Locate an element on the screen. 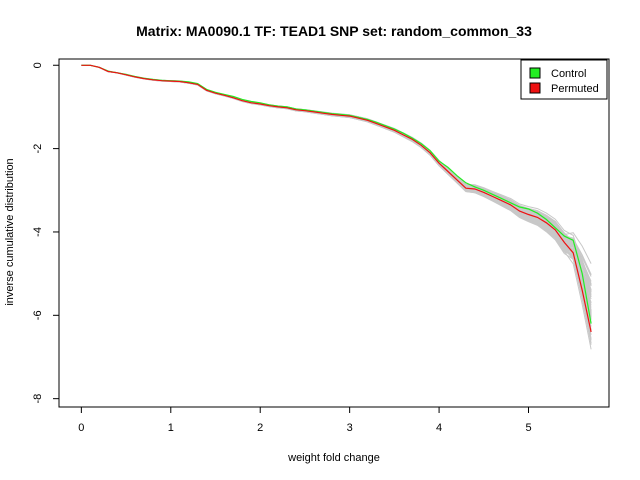 Image resolution: width=640 pixels, height=480 pixels. legend-label-permuted: Permuted is located at coordinates (575, 89).